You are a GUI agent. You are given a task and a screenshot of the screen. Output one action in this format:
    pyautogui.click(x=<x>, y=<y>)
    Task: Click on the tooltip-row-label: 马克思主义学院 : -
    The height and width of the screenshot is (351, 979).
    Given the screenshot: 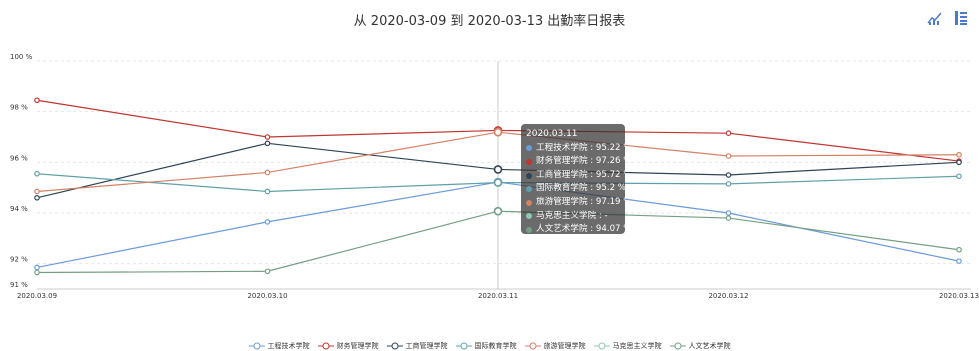 What is the action you would take?
    pyautogui.click(x=572, y=215)
    